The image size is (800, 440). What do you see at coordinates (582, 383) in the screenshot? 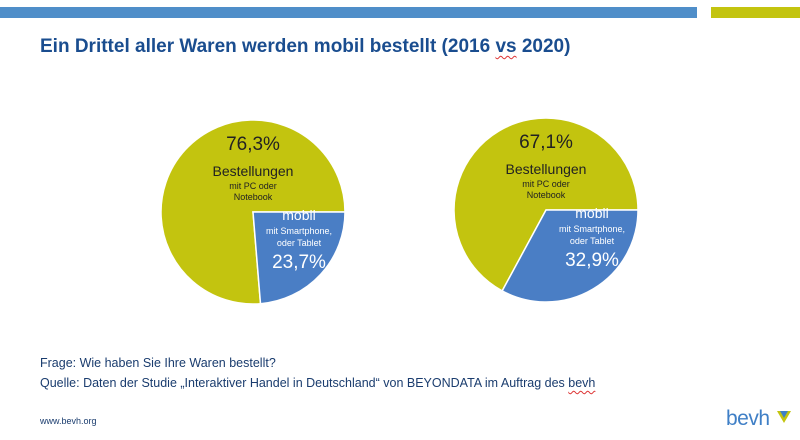
I see `source-underlined: bevh` at bounding box center [582, 383].